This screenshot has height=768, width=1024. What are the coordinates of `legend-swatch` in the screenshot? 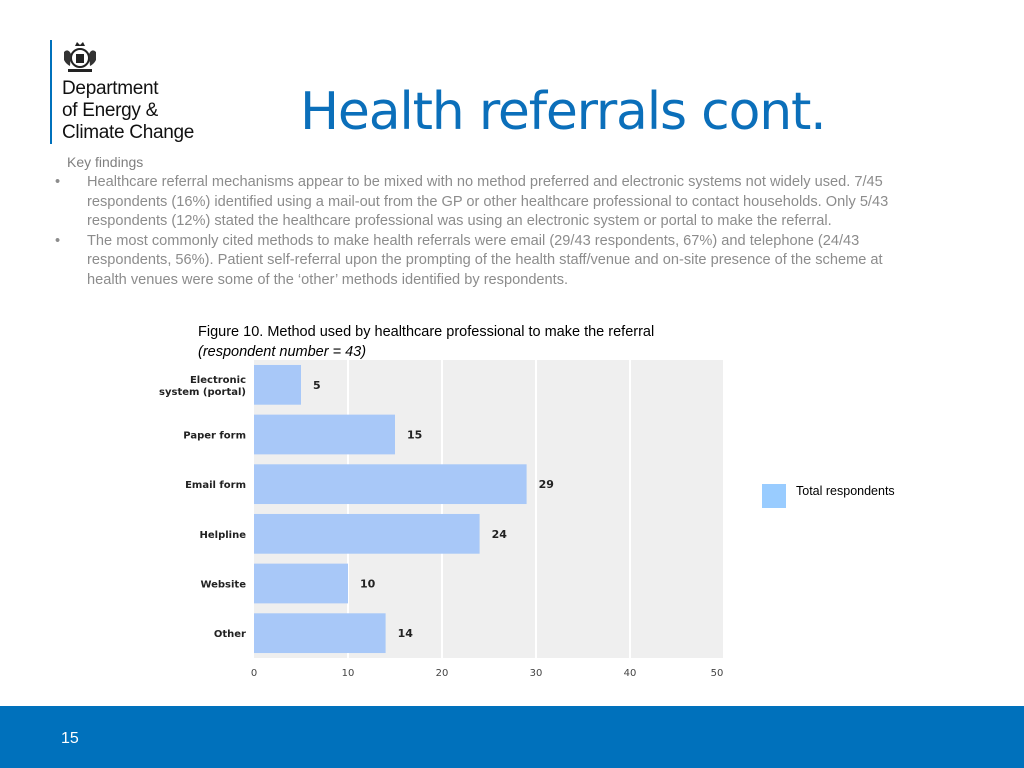 It's located at (774, 496).